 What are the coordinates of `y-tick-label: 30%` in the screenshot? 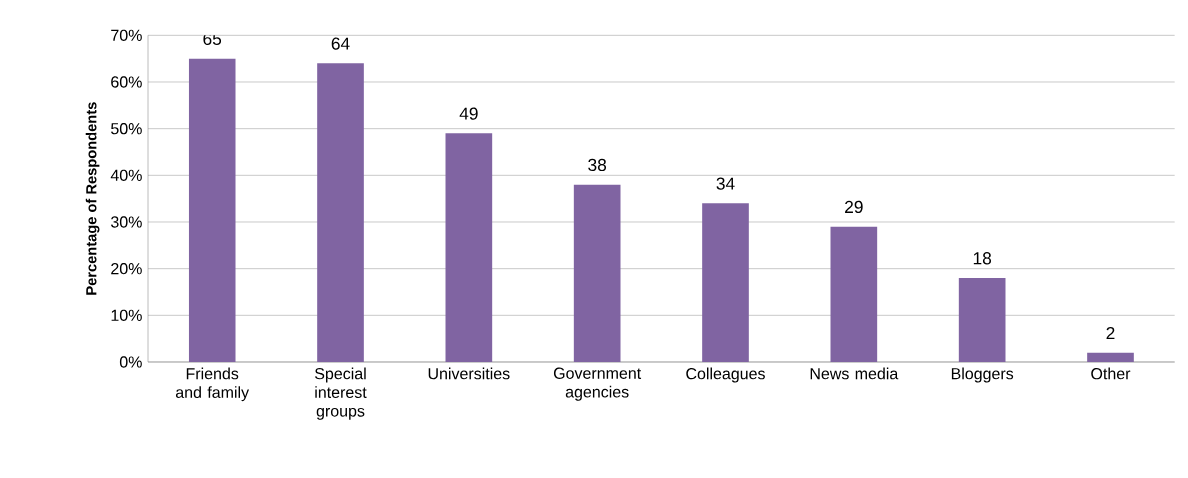 It's located at (126, 222).